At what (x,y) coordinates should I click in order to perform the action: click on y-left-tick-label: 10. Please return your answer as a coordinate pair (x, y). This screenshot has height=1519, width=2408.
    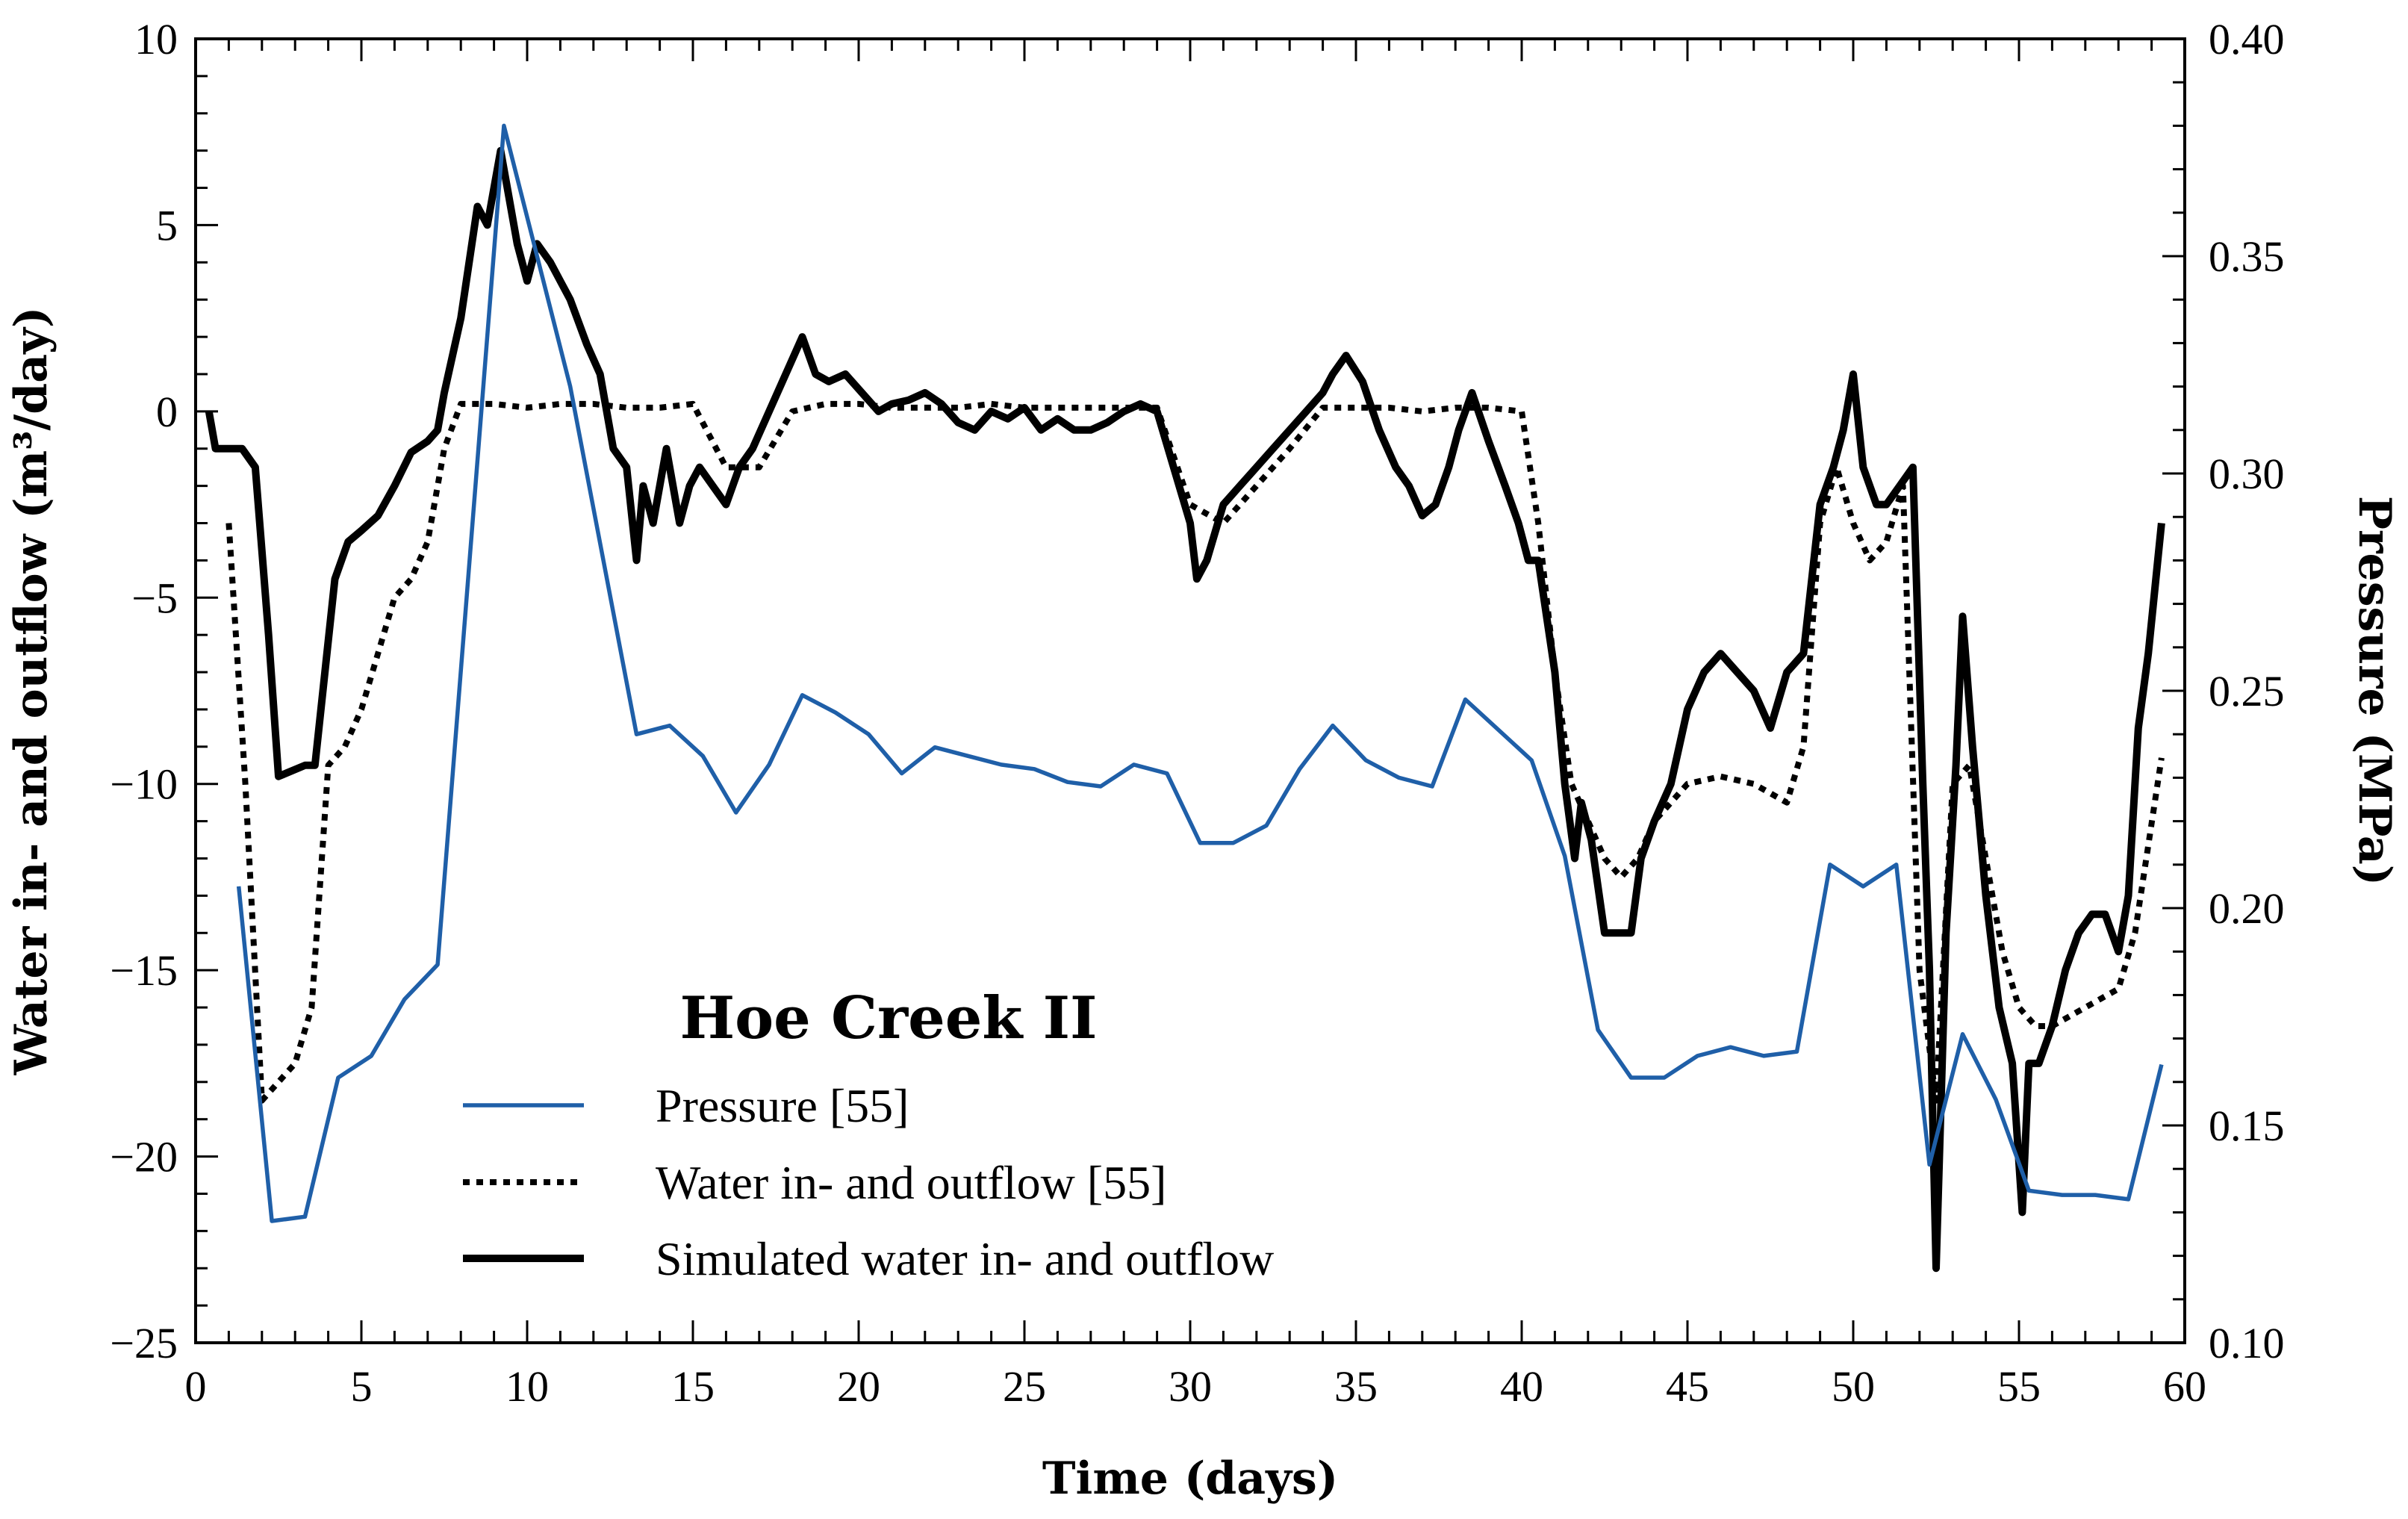
    Looking at the image, I should click on (156, 39).